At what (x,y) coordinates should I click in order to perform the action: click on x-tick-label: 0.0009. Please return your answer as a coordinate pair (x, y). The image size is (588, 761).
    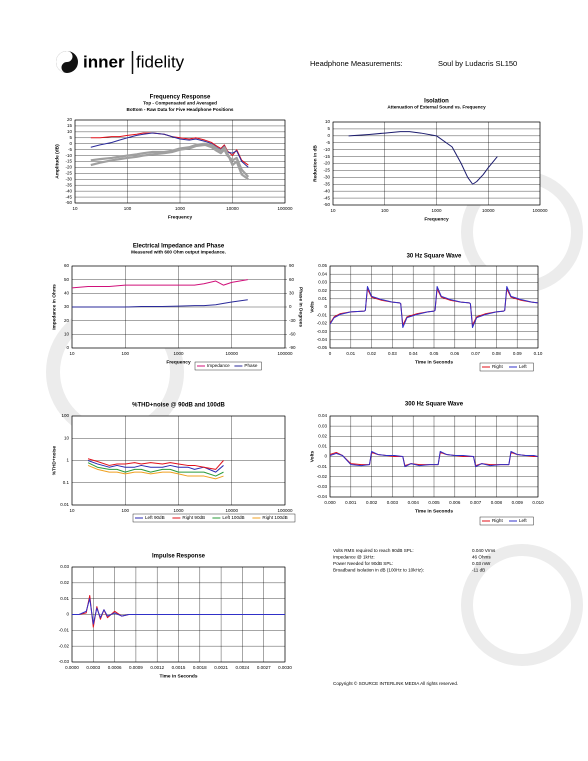
    Looking at the image, I should click on (136, 667).